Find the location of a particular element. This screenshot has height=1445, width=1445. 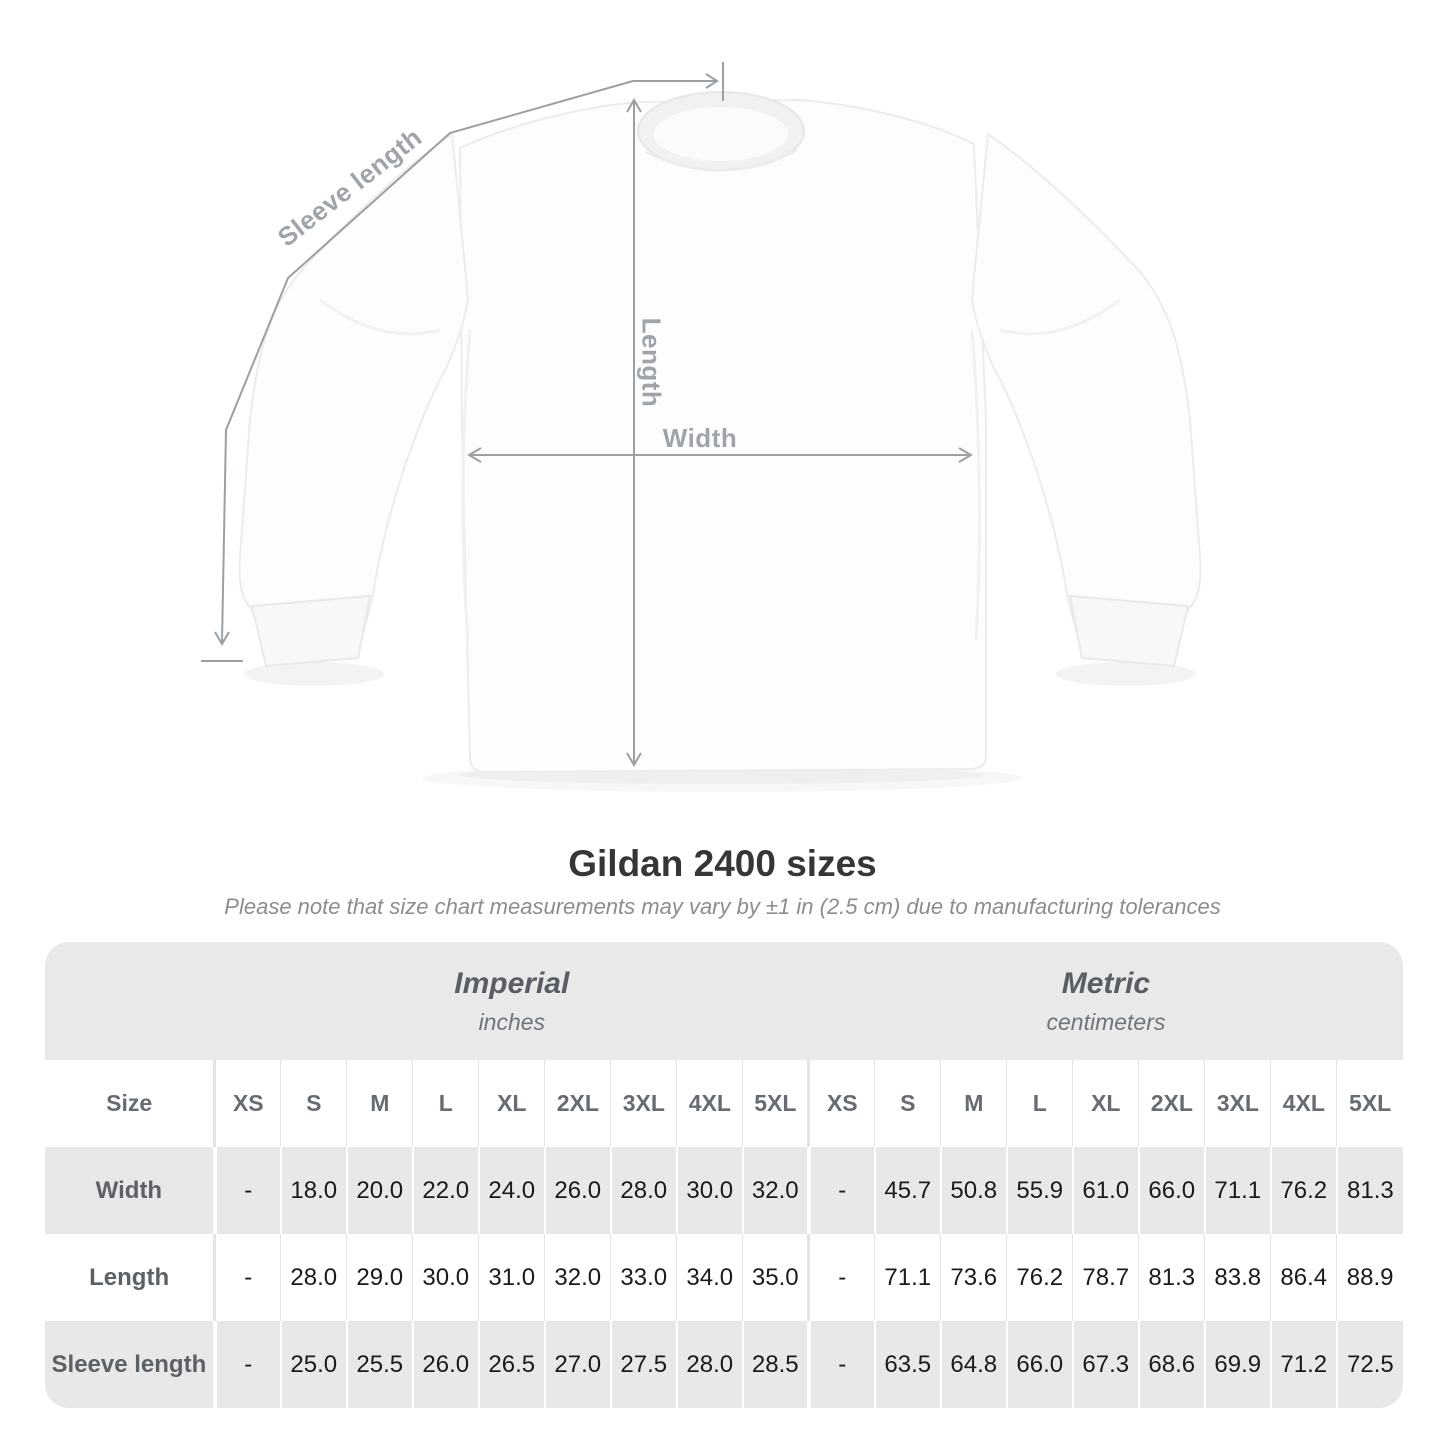

value-cell-metric: 68.6 is located at coordinates (1172, 1364).